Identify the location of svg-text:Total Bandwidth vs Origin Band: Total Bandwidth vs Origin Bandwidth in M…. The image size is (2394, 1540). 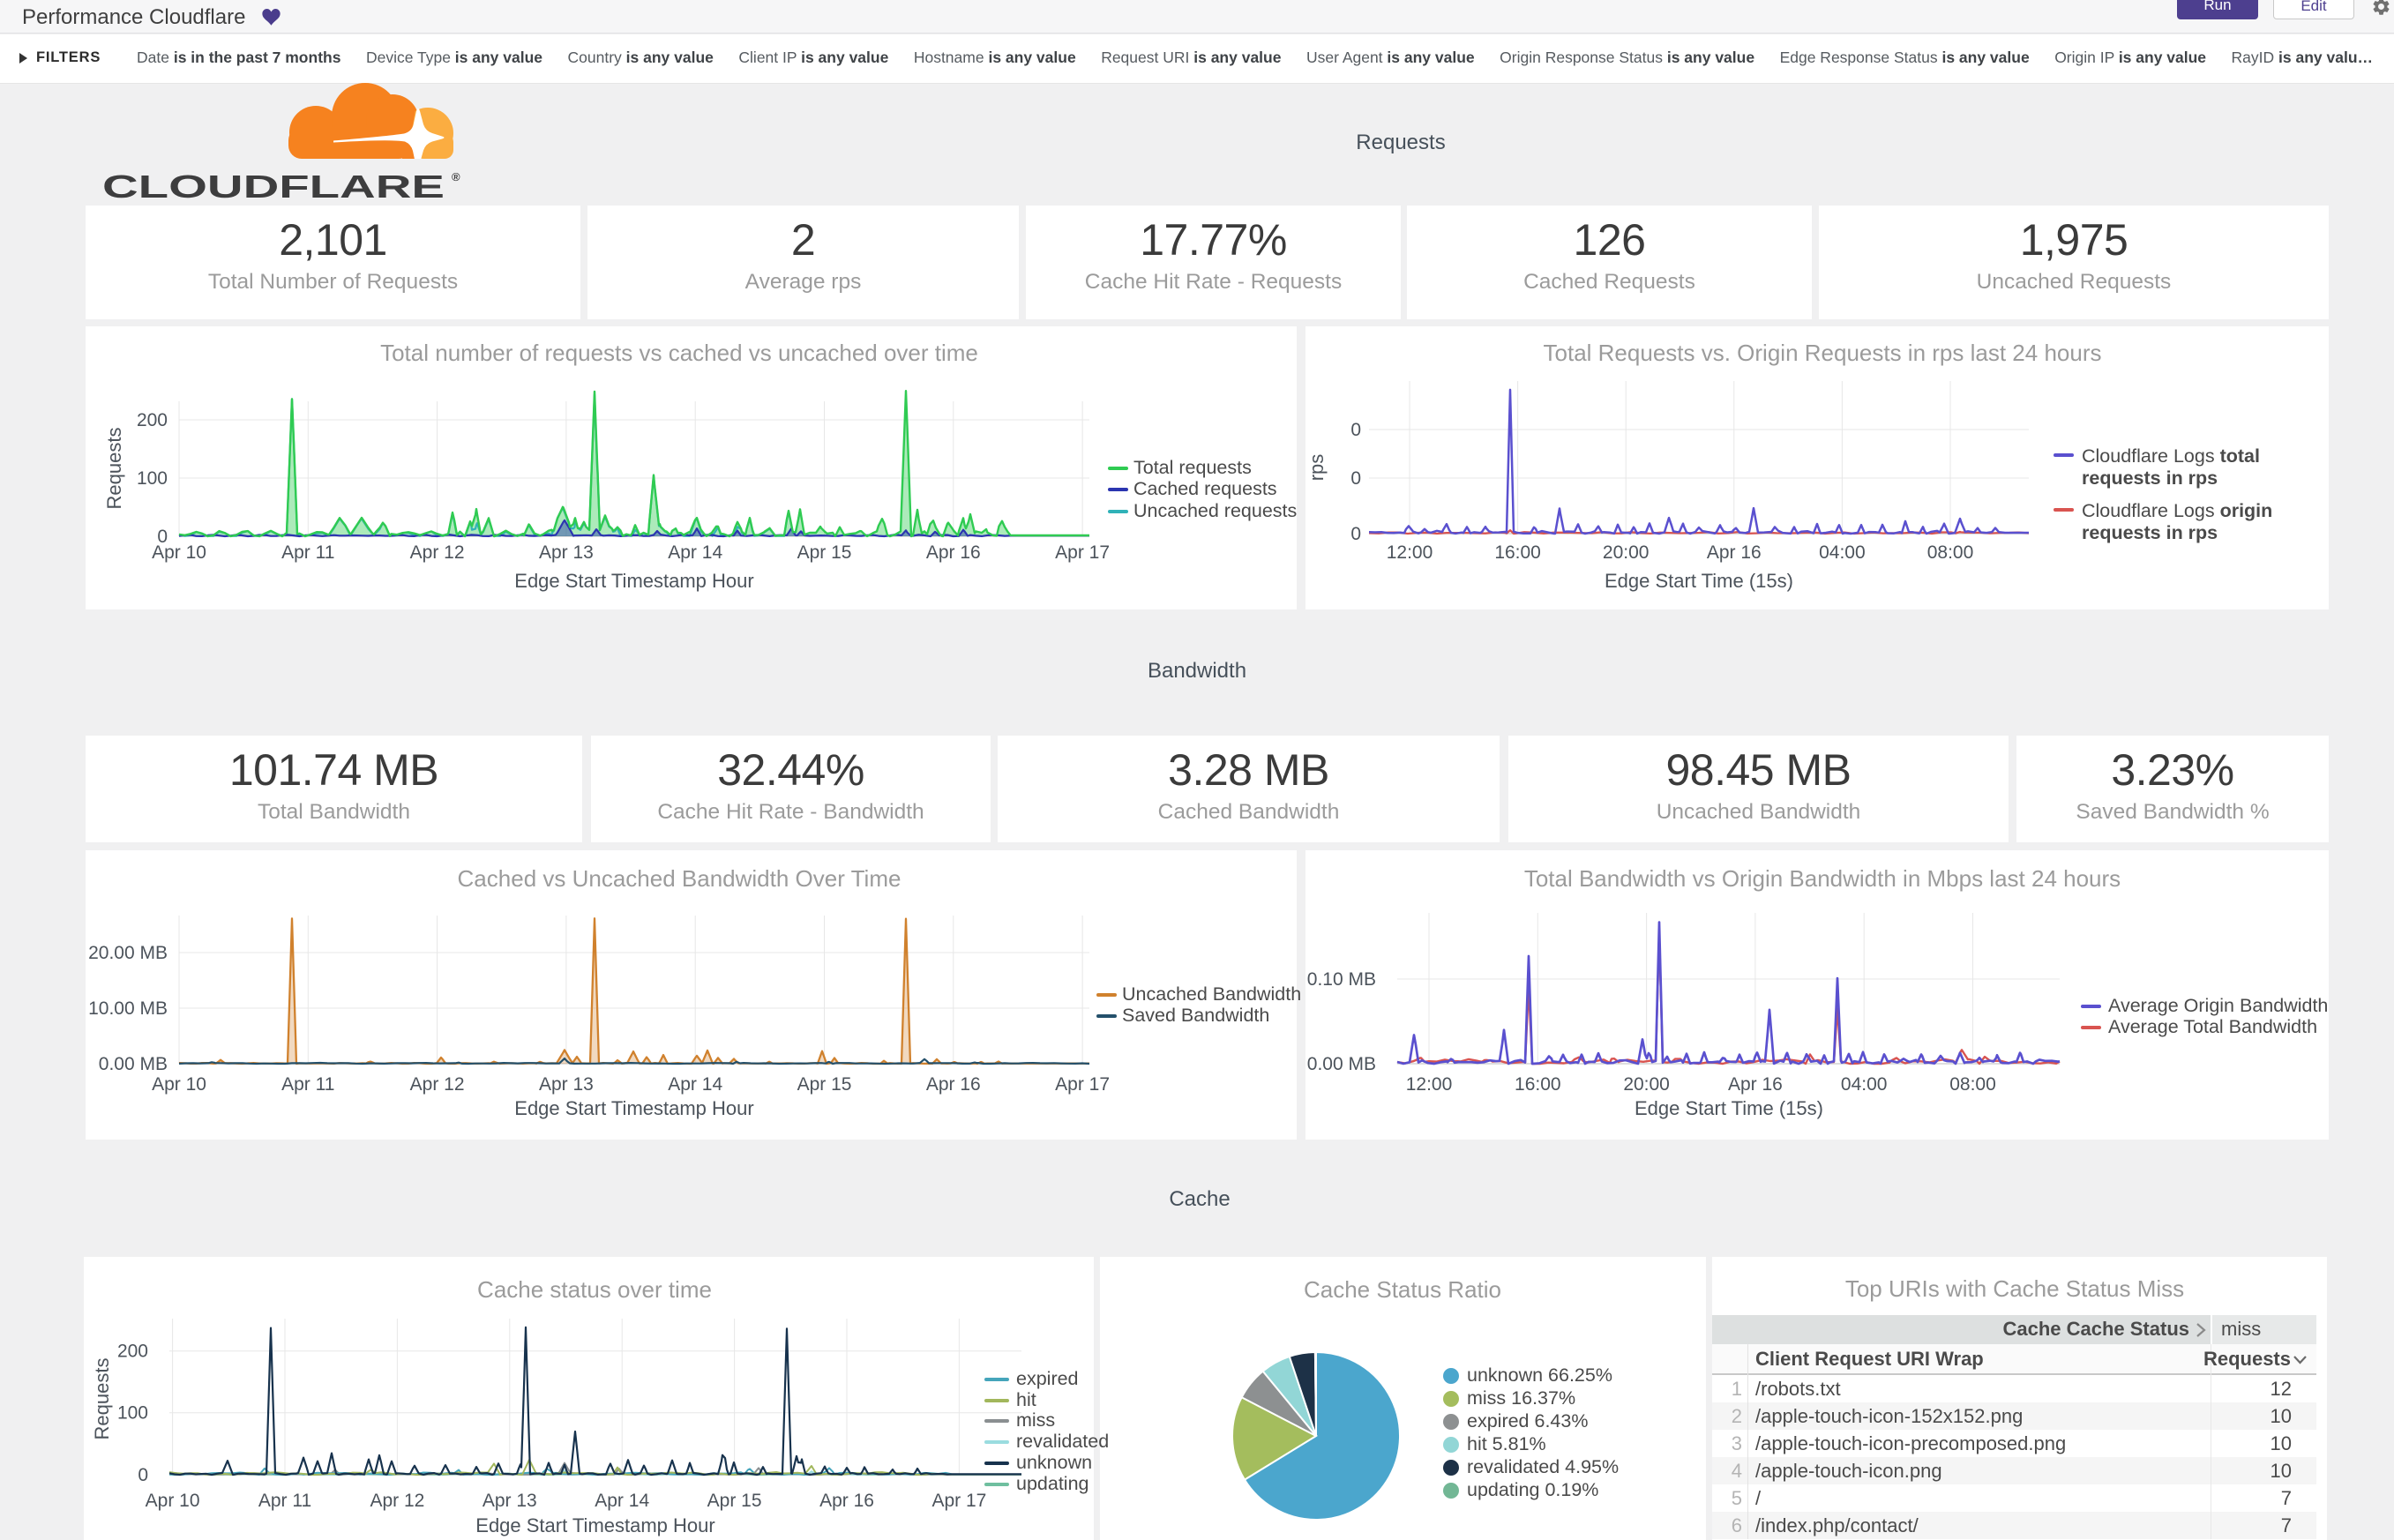
(1822, 878).